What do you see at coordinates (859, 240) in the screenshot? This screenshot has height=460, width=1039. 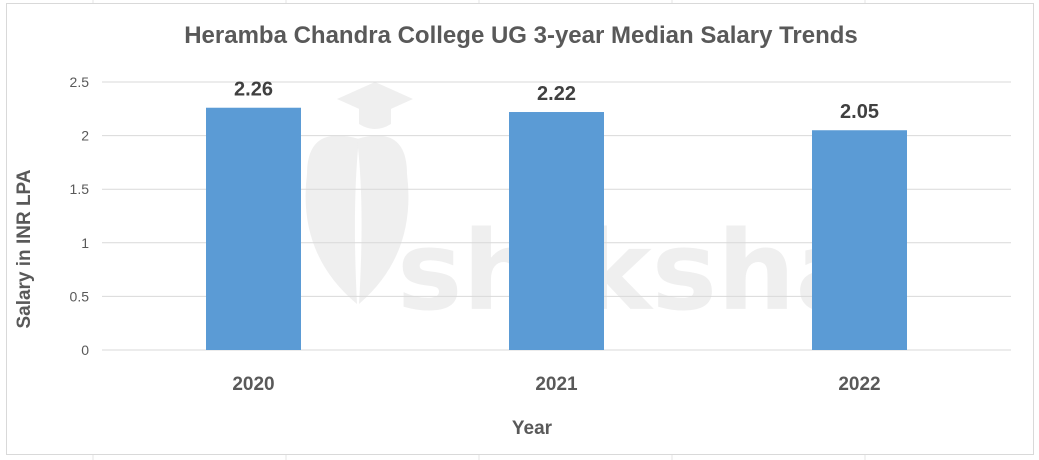 I see `bar-2022` at bounding box center [859, 240].